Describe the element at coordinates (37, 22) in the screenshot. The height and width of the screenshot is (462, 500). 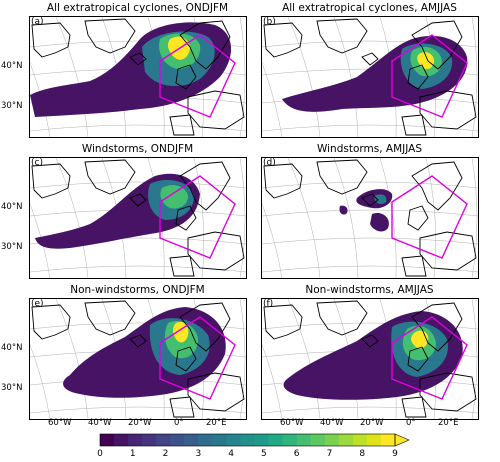
I see `panel-a-letter: (a)` at that location.